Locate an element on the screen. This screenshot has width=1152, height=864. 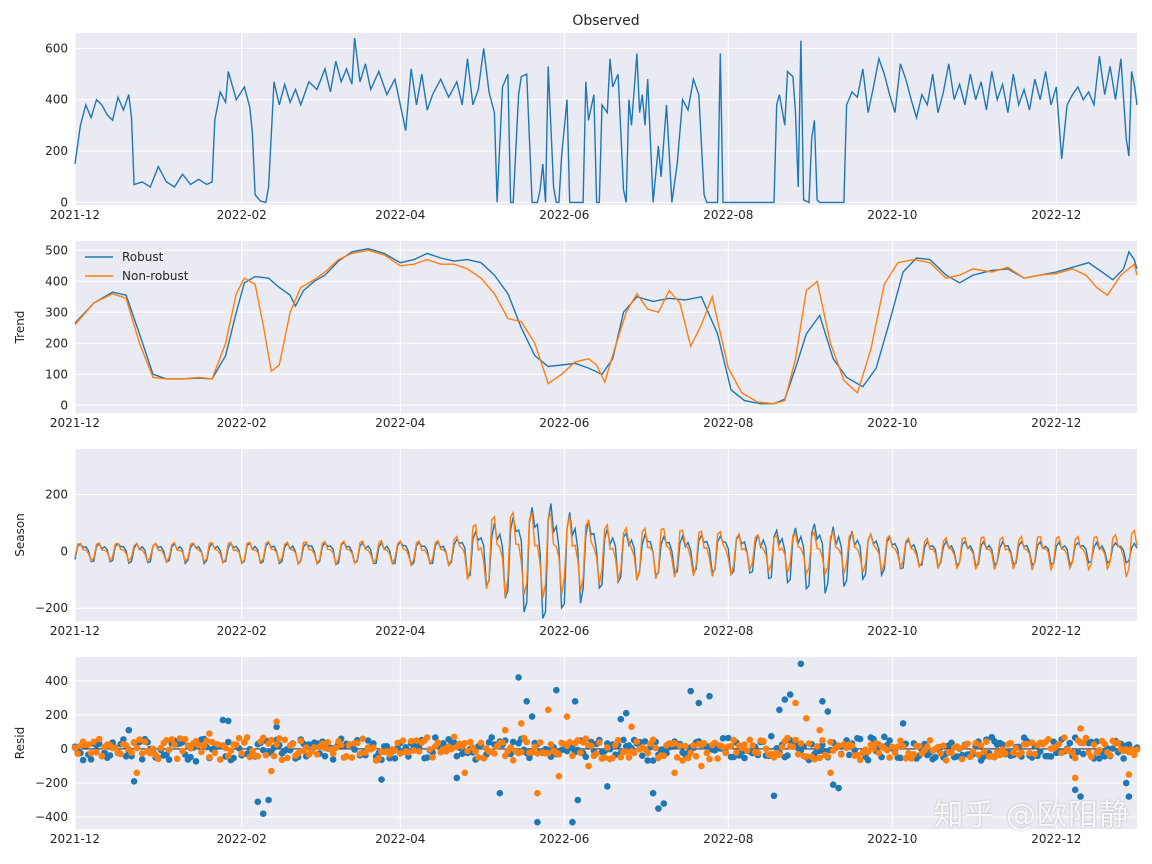
x-tick-label: 2022-04 is located at coordinates (400, 423).